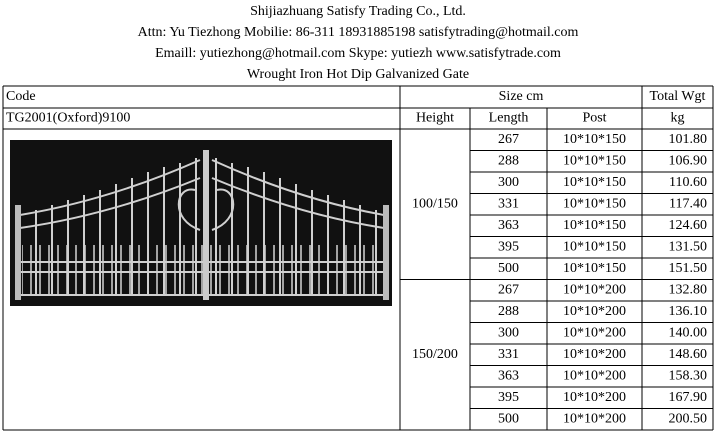 This screenshot has width=717, height=433. What do you see at coordinates (594, 118) in the screenshot?
I see `post-label: Post` at bounding box center [594, 118].